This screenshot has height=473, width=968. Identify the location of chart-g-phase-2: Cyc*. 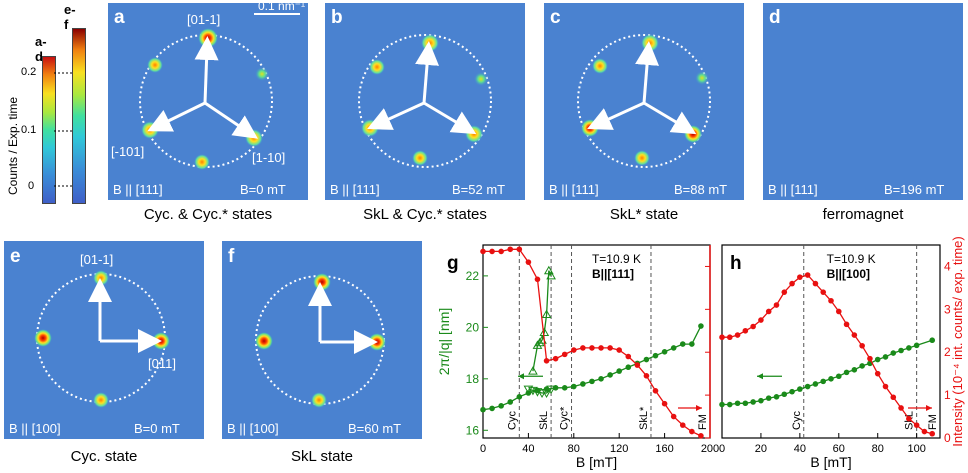
(565, 418).